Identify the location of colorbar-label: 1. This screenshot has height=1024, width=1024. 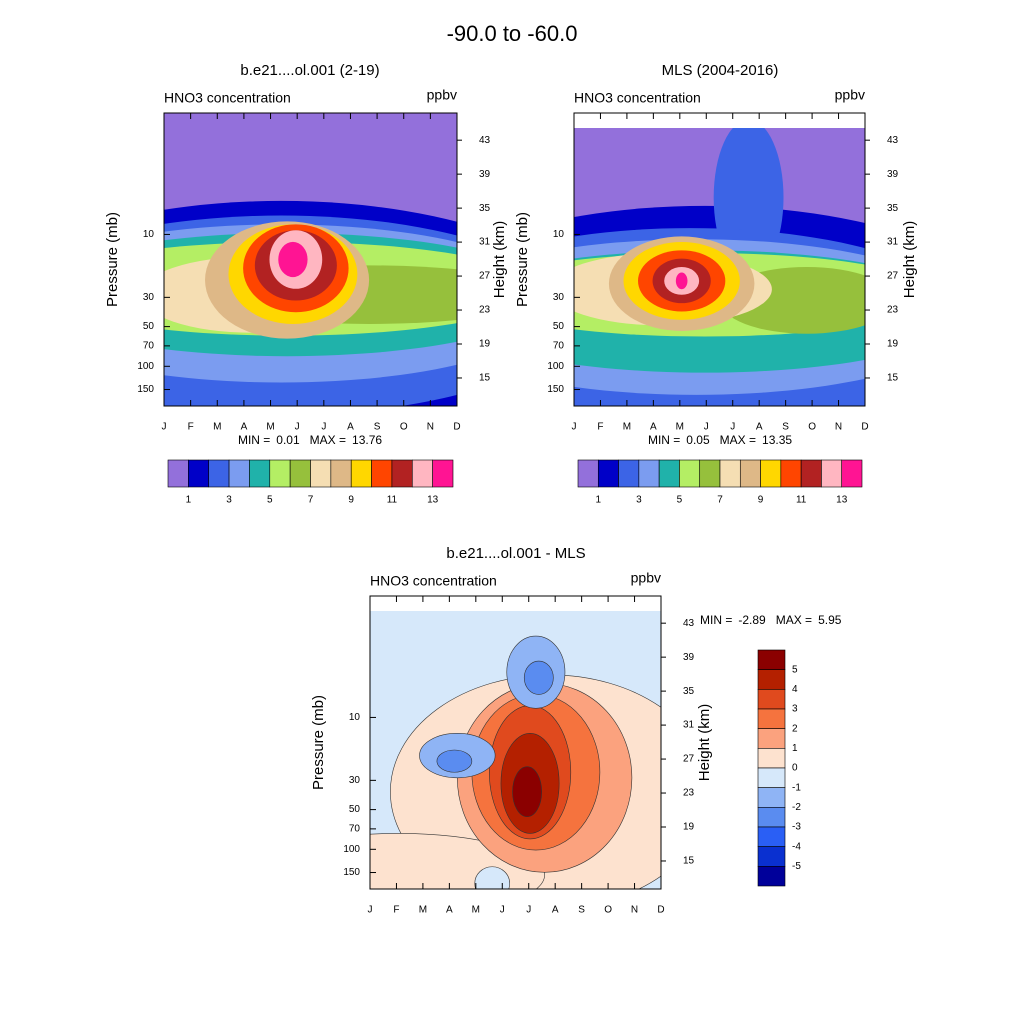
(599, 500).